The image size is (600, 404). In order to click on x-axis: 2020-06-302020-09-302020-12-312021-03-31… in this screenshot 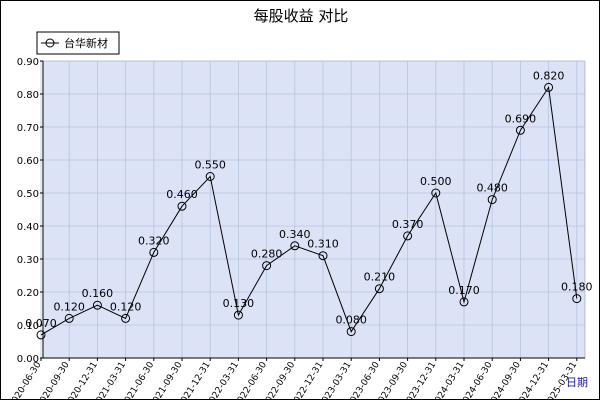, I will do `click(296, 380)`.